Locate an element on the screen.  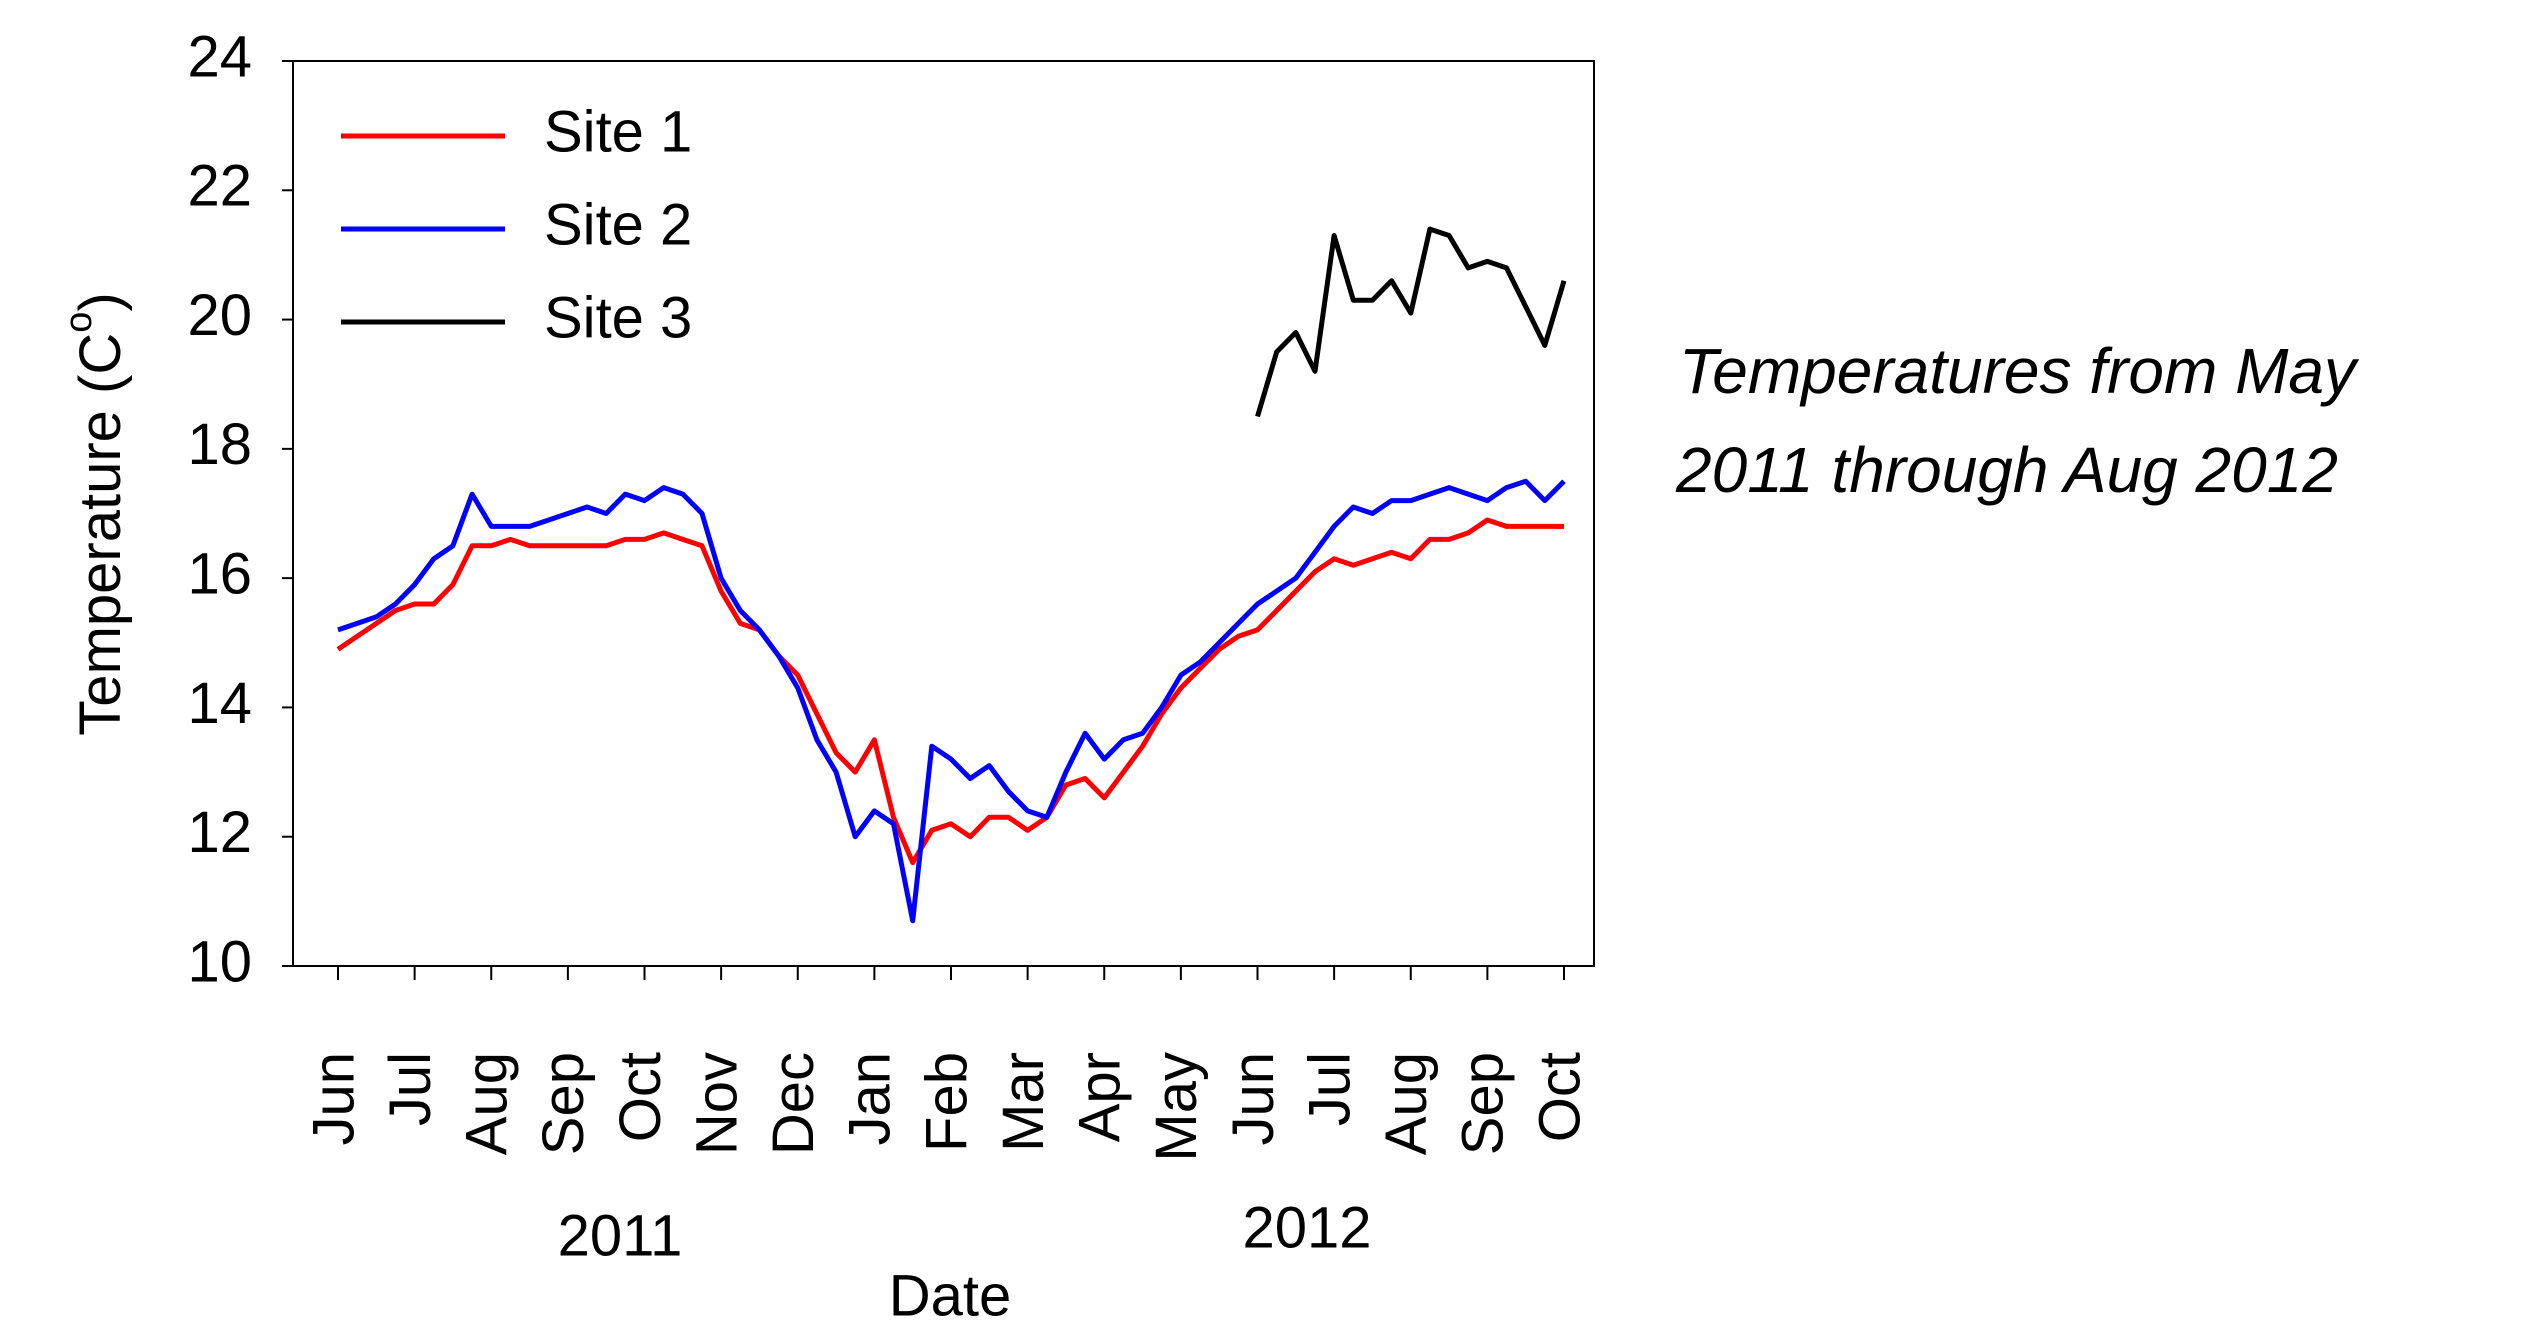
x-tick-label: Mar is located at coordinates (1023, 1102).